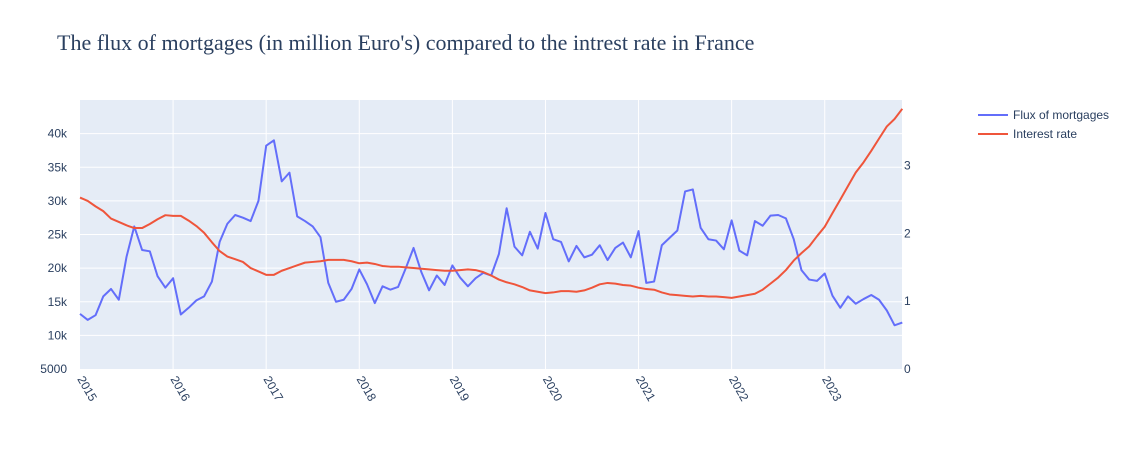 The width and height of the screenshot is (1138, 450). What do you see at coordinates (58, 235) in the screenshot?
I see `y-left-tick-label: 25k` at bounding box center [58, 235].